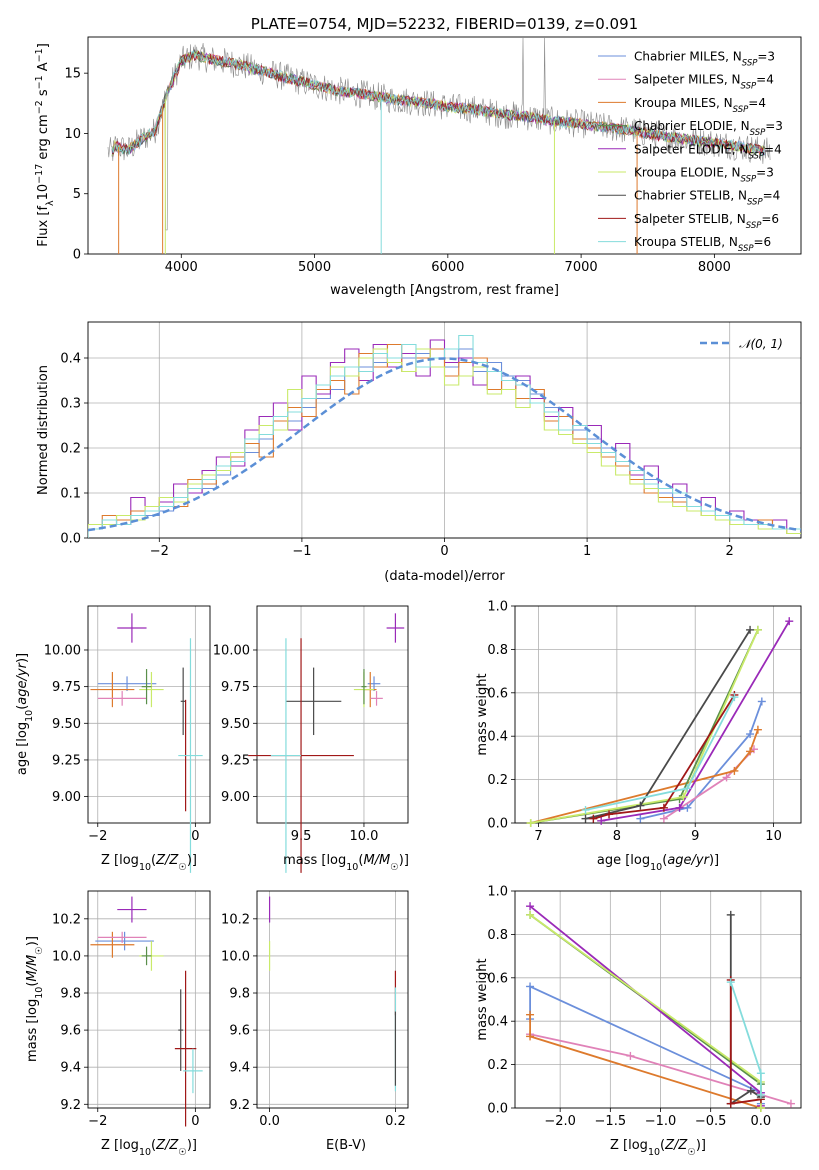 Image resolution: width=819 pixels, height=1170 pixels. I want to click on x-axis-label: mass [log10(M/M☉)], so click(346, 863).